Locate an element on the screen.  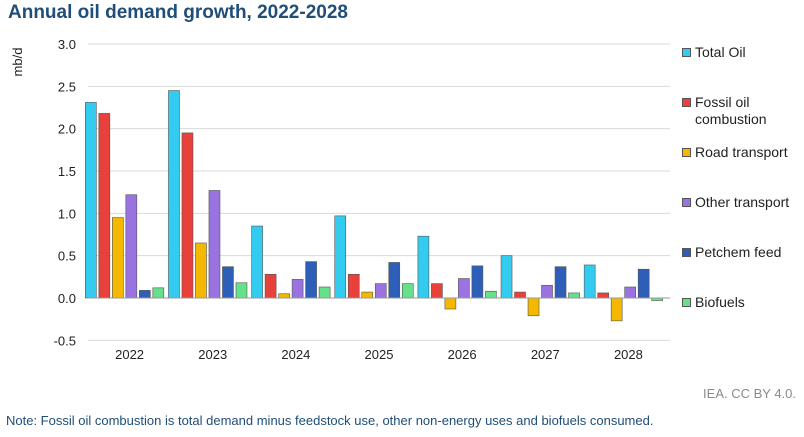
bar-total-oil-2023 is located at coordinates (174, 194).